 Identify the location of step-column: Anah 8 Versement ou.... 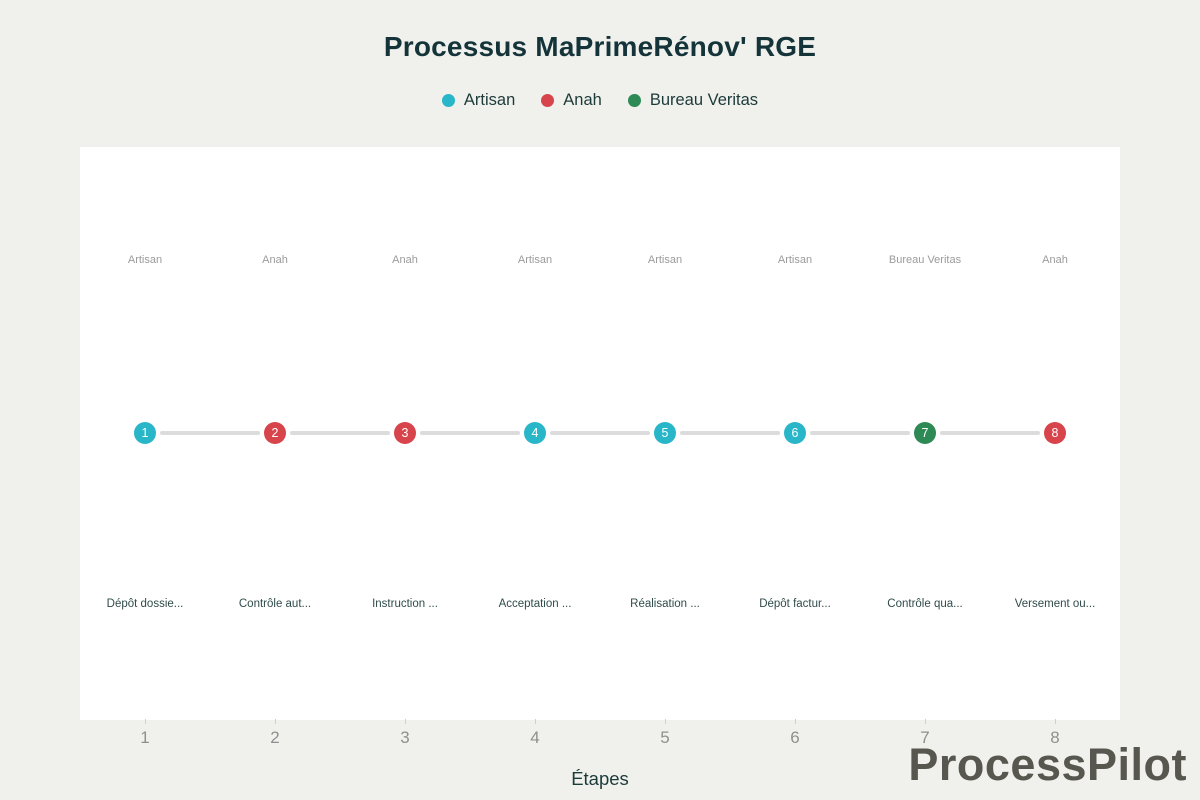
(1055, 433).